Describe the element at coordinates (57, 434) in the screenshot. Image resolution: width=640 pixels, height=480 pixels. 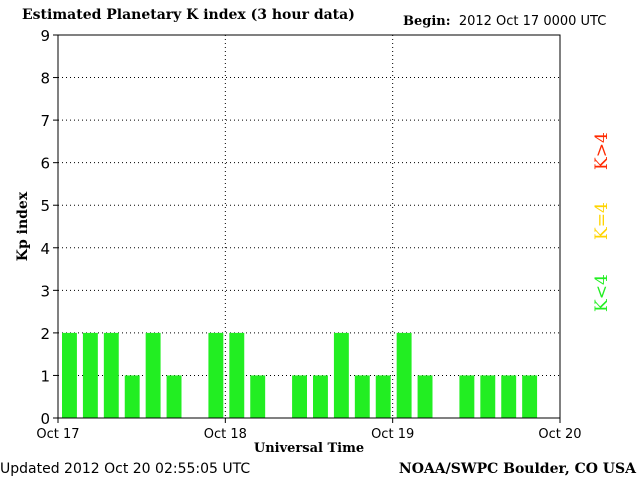
I see `x-tick-label: Oct 17` at that location.